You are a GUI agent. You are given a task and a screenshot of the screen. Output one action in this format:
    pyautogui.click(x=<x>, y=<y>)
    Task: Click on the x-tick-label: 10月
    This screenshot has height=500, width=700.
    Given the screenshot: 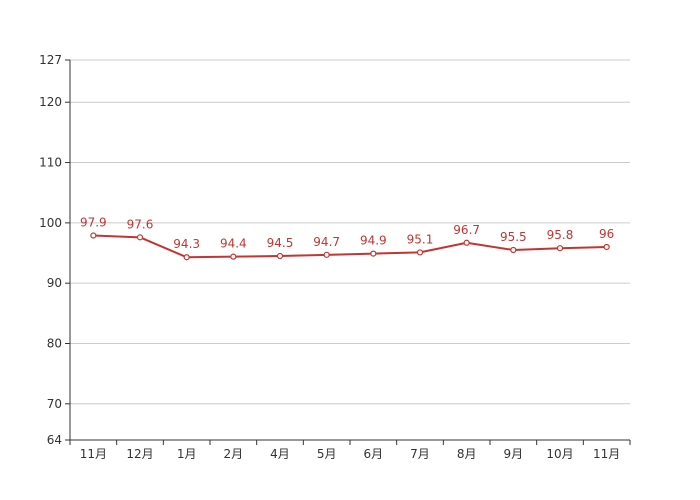 What is the action you would take?
    pyautogui.click(x=559, y=454)
    